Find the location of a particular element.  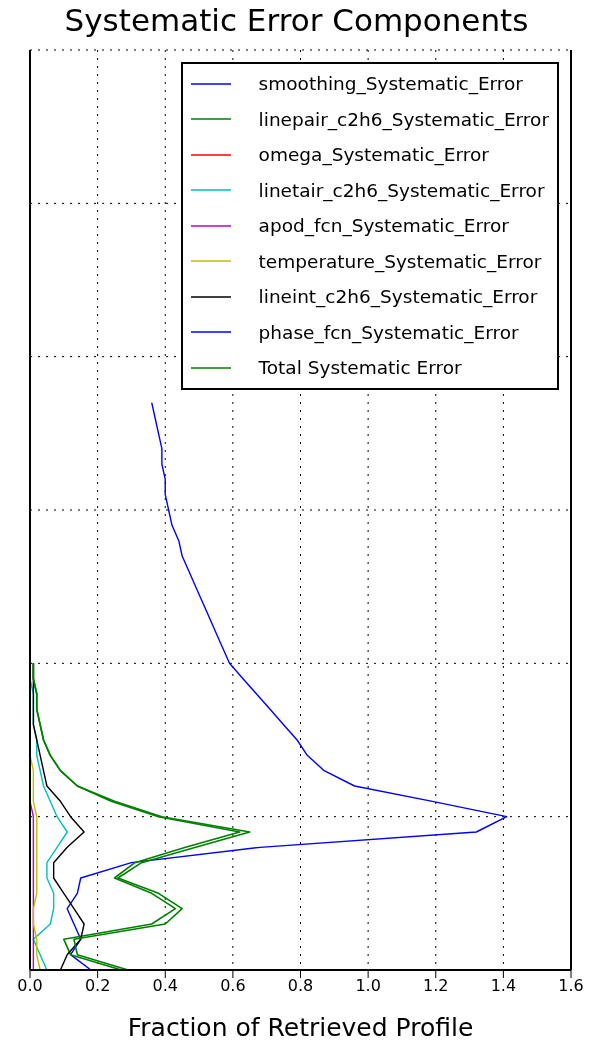

legend-label: smoothing_Systematic_Error is located at coordinates (390, 84).